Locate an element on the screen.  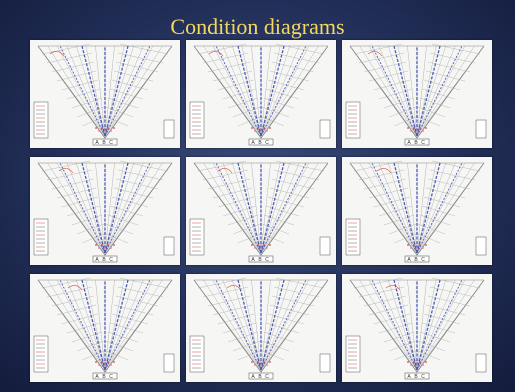
slide-title: Condition diagrams is located at coordinates (257, 26).